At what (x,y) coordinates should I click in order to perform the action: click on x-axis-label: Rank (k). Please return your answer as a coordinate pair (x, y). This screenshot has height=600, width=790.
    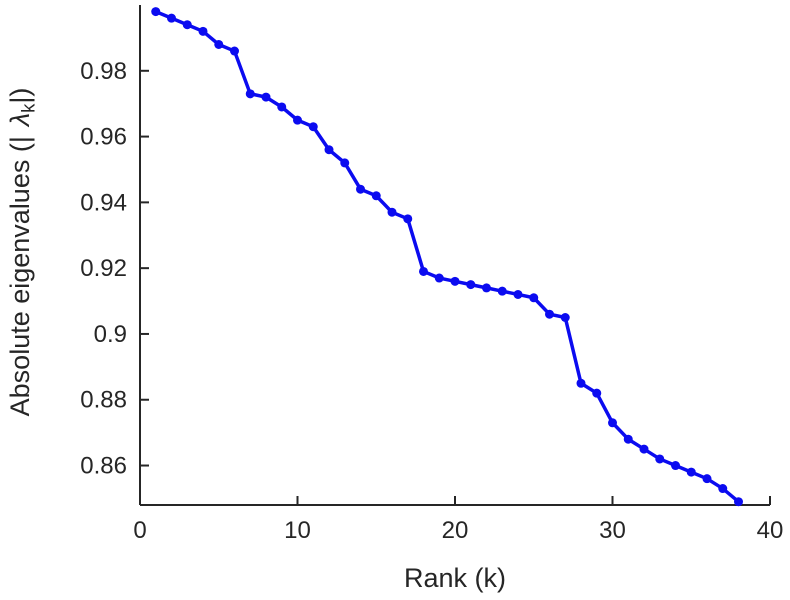
    Looking at the image, I should click on (455, 578).